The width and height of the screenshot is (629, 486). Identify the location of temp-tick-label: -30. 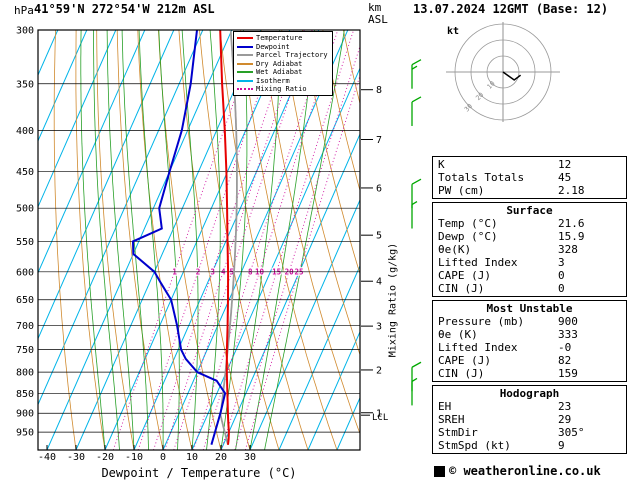
(76, 457).